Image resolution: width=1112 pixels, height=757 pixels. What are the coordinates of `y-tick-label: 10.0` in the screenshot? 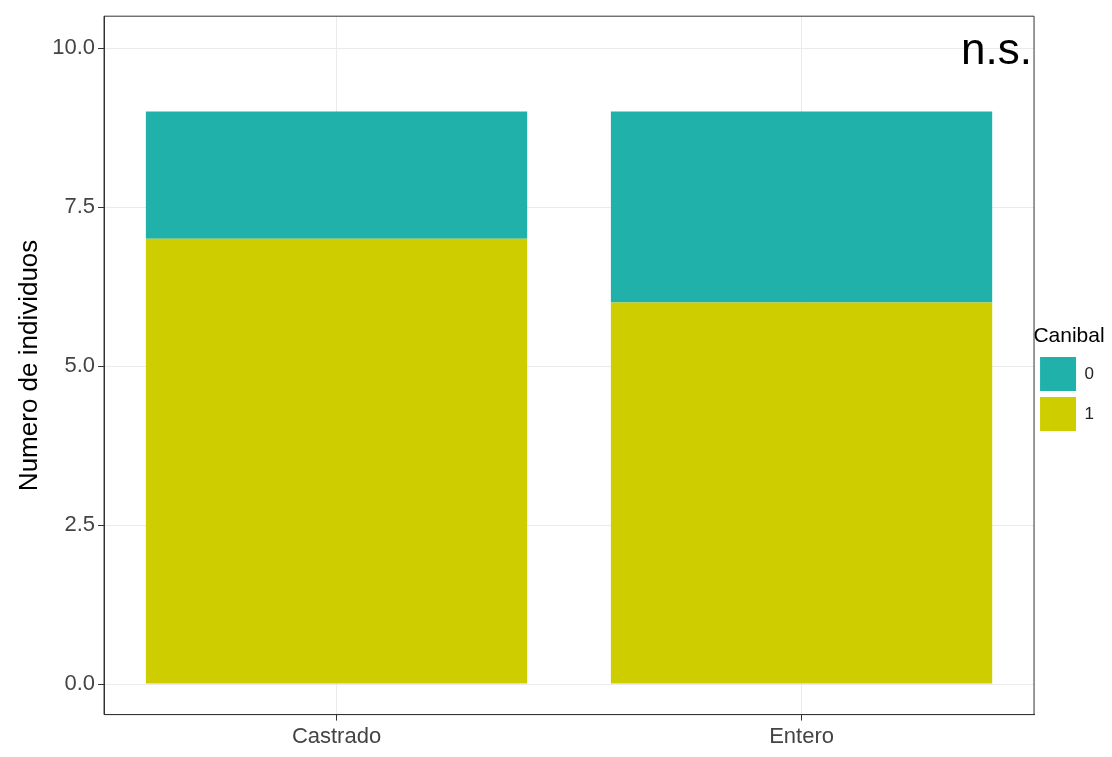 It's located at (74, 47).